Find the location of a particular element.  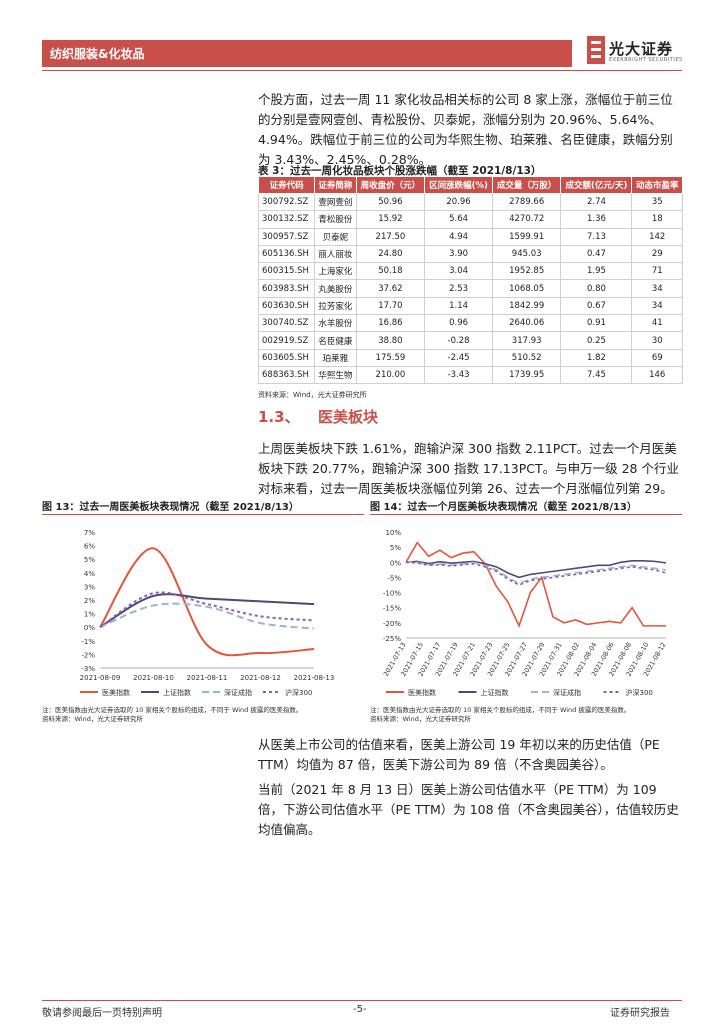

table-cell: 146 is located at coordinates (657, 375).